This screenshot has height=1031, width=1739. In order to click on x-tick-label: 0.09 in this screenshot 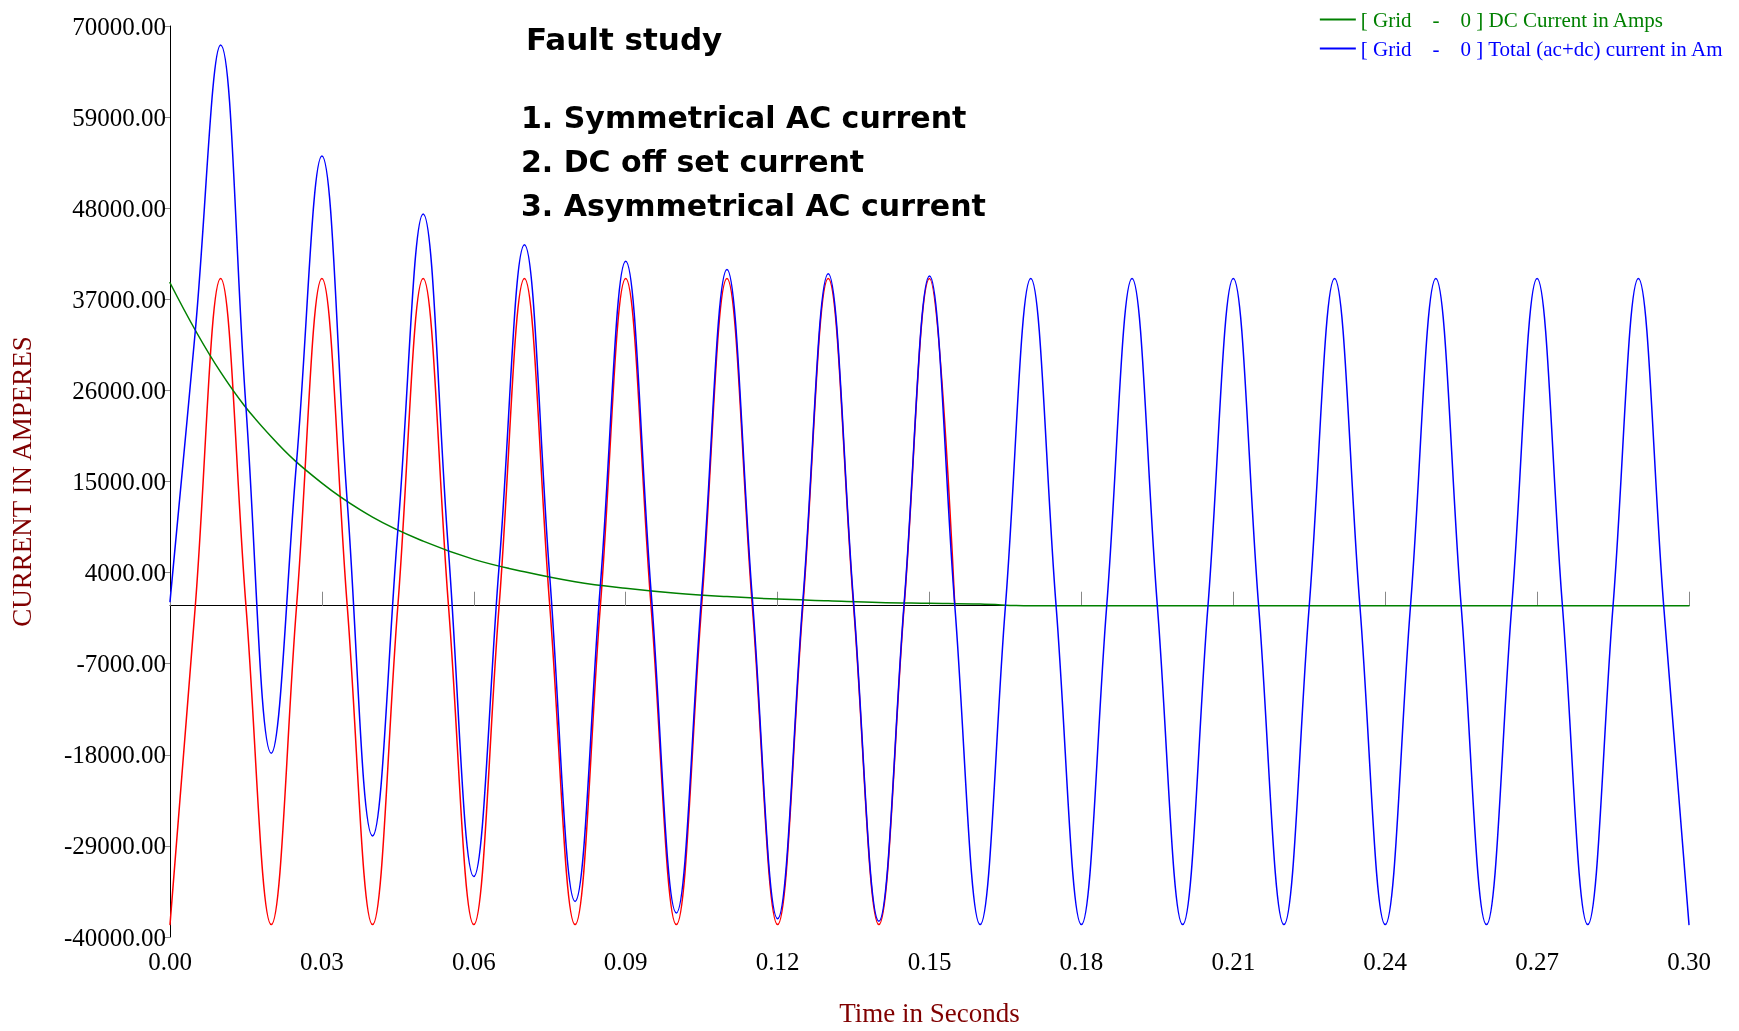, I will do `click(625, 961)`.